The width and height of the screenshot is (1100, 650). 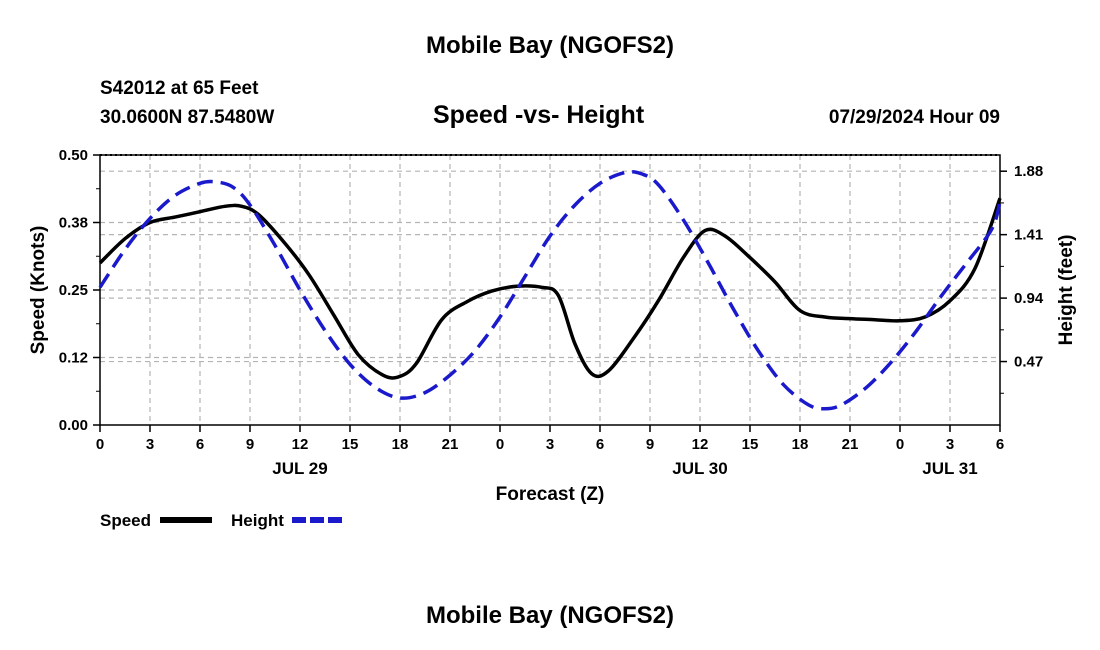 I want to click on y-tick-label: 0.38, so click(x=73, y=223).